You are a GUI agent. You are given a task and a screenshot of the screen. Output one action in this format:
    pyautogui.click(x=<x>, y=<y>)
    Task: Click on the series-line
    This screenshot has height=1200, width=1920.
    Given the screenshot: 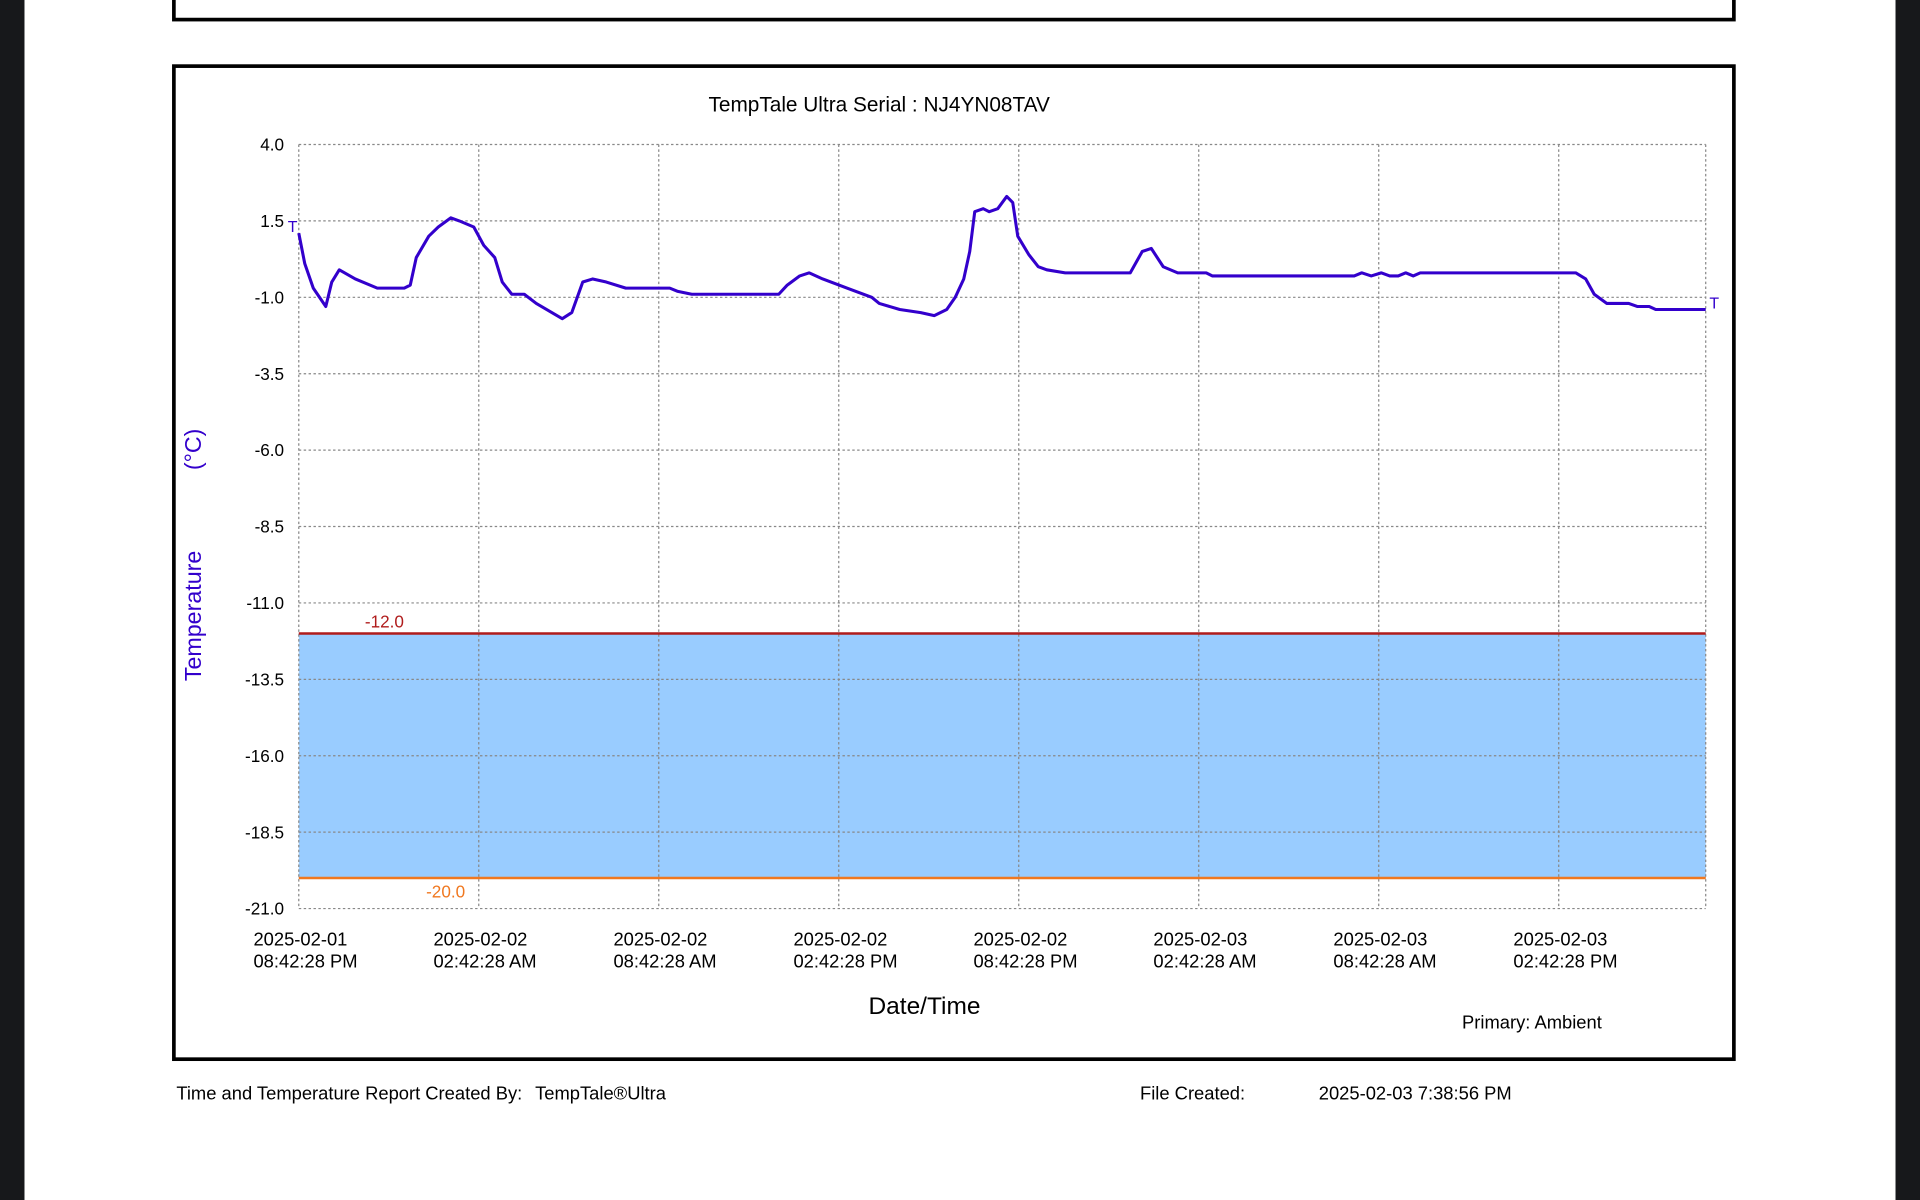 What is the action you would take?
    pyautogui.click(x=1001, y=257)
    